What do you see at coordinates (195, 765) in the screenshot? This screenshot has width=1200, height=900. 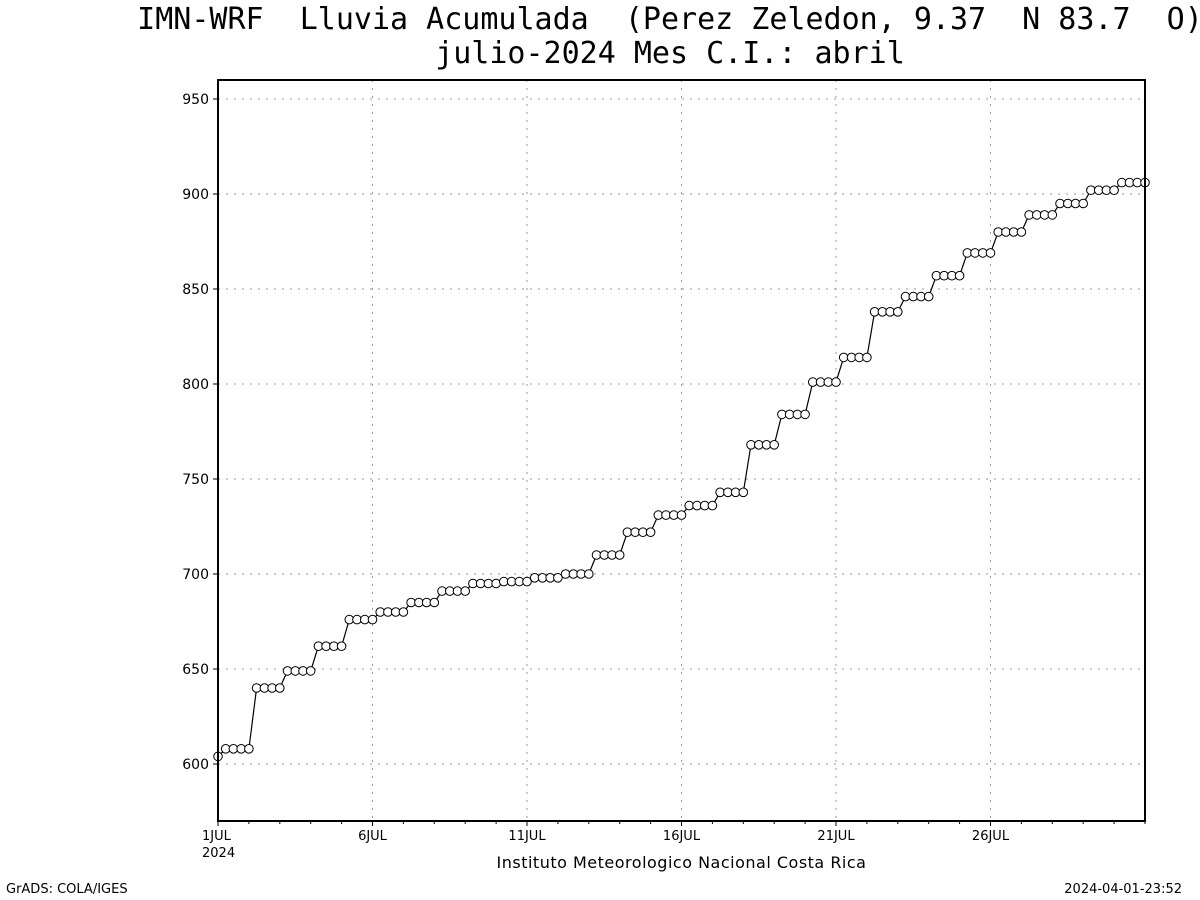 I see `y-tick-label: 600` at bounding box center [195, 765].